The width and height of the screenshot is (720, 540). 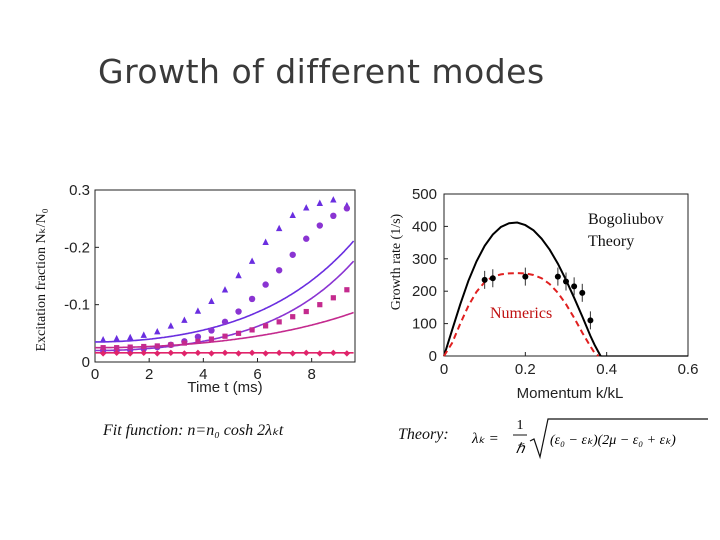 What do you see at coordinates (444, 369) in the screenshot?
I see `right-xtick-label: 0` at bounding box center [444, 369].